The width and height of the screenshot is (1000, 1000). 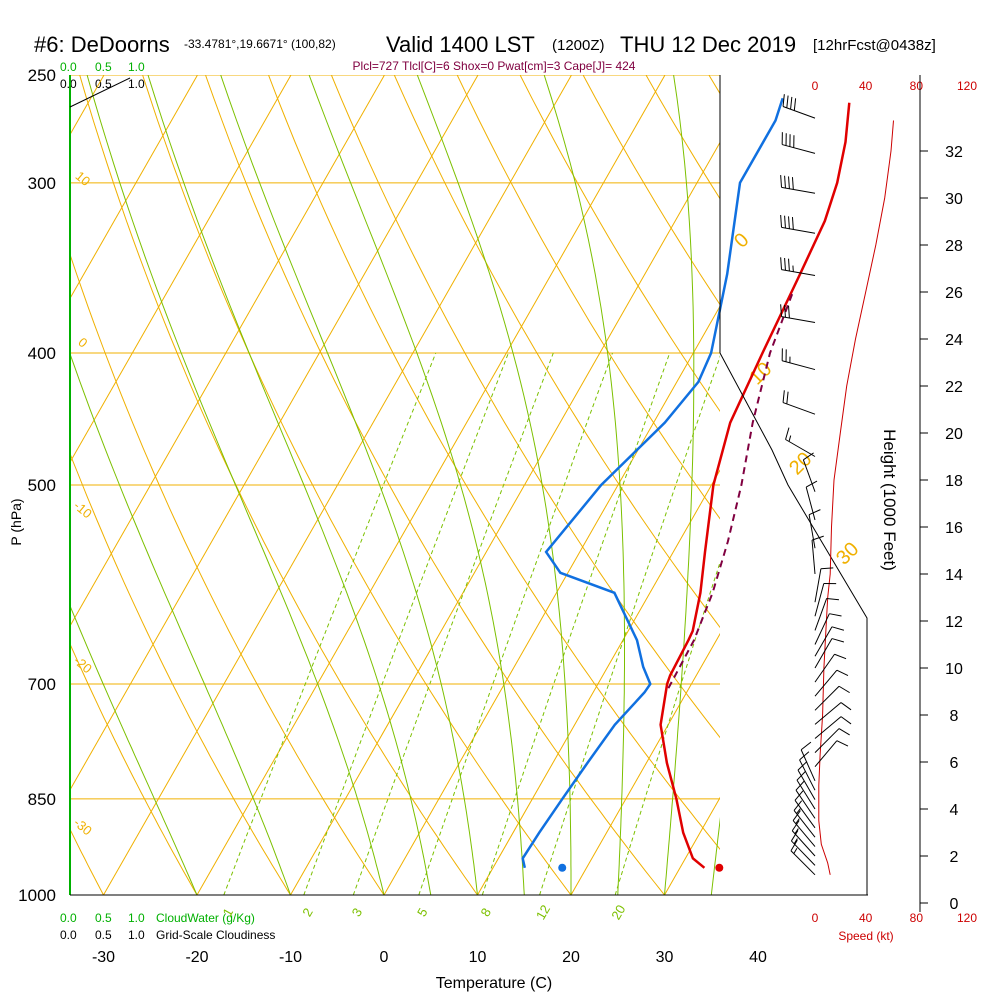 What do you see at coordinates (917, 918) in the screenshot?
I see `speed-tick-bottom: 80` at bounding box center [917, 918].